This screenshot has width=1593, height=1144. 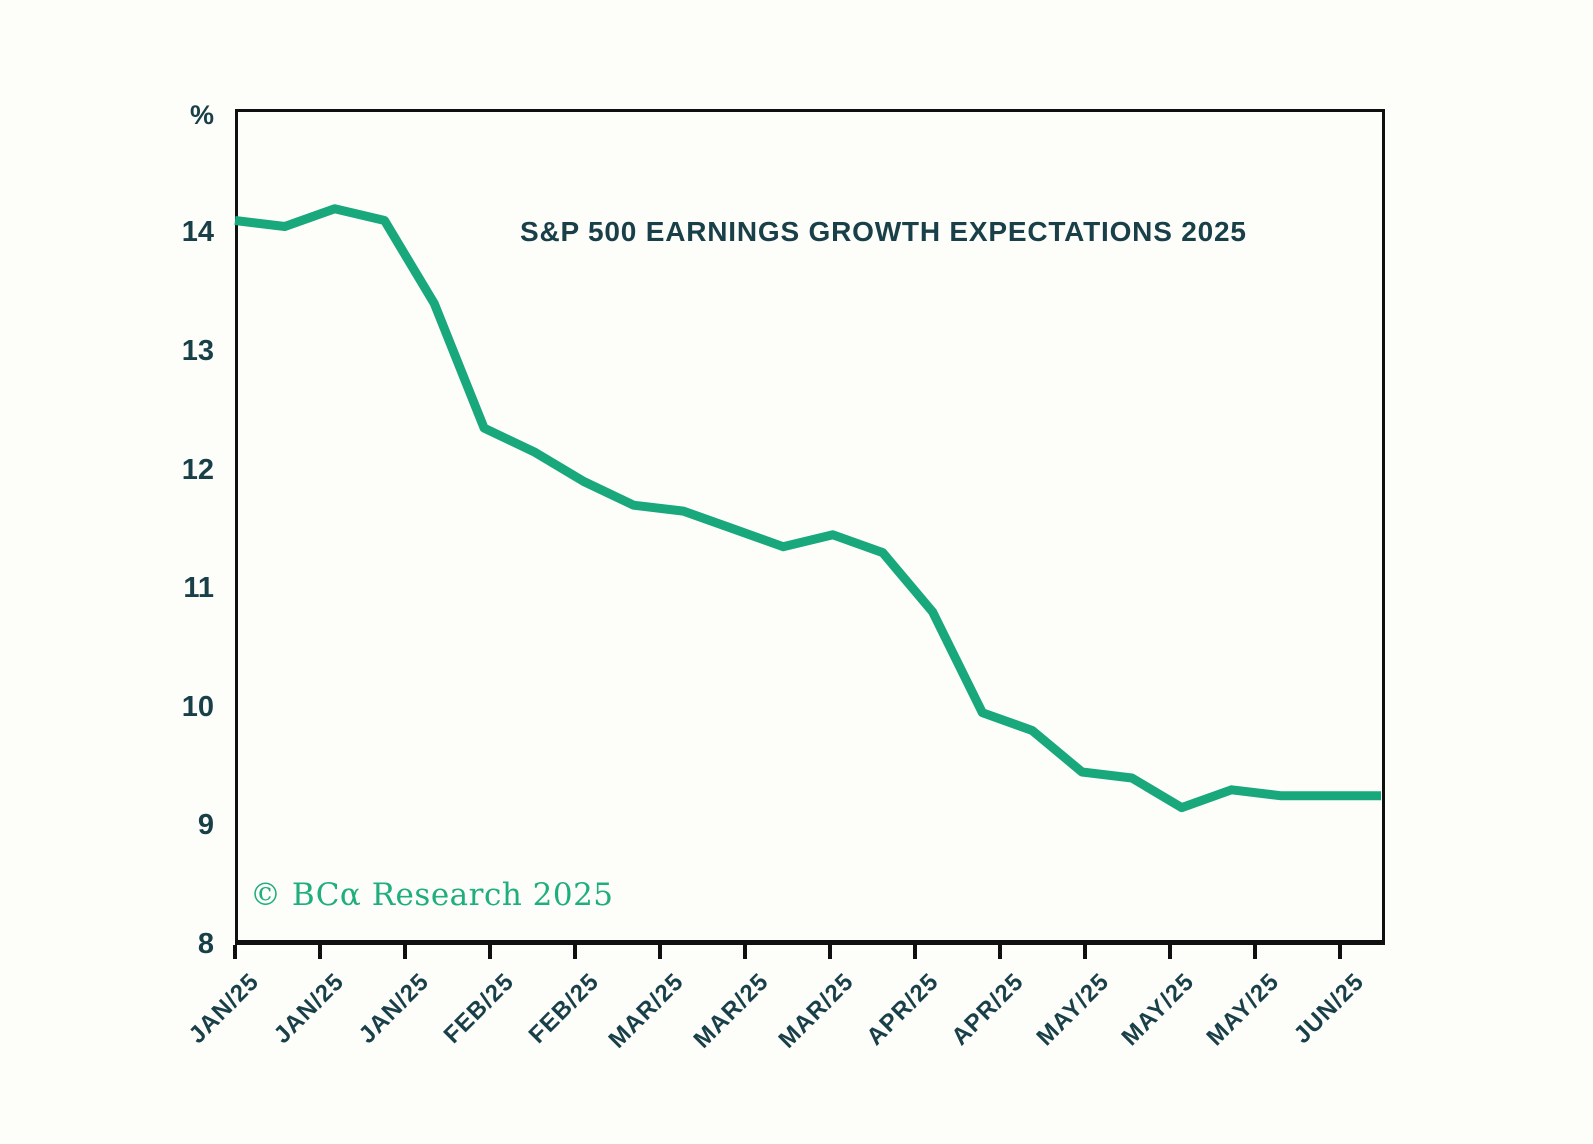 What do you see at coordinates (197, 706) in the screenshot?
I see `y-tick-label: 10` at bounding box center [197, 706].